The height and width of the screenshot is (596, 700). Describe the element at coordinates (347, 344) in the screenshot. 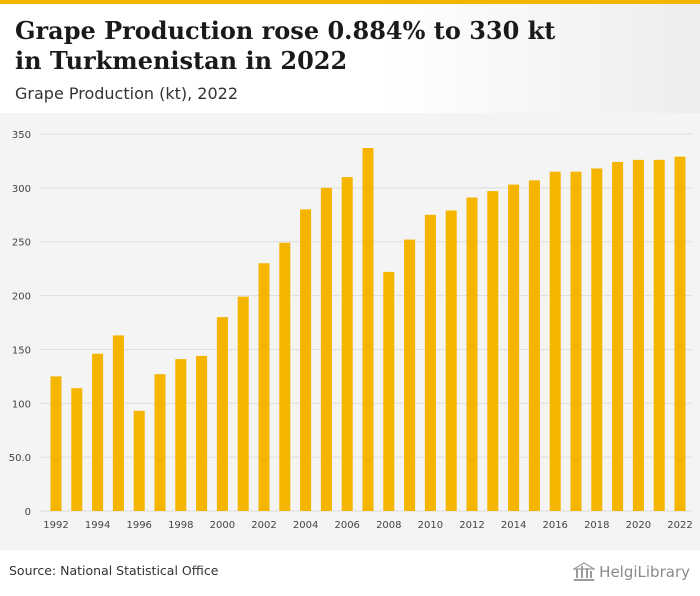

I see `bar-2006` at that location.